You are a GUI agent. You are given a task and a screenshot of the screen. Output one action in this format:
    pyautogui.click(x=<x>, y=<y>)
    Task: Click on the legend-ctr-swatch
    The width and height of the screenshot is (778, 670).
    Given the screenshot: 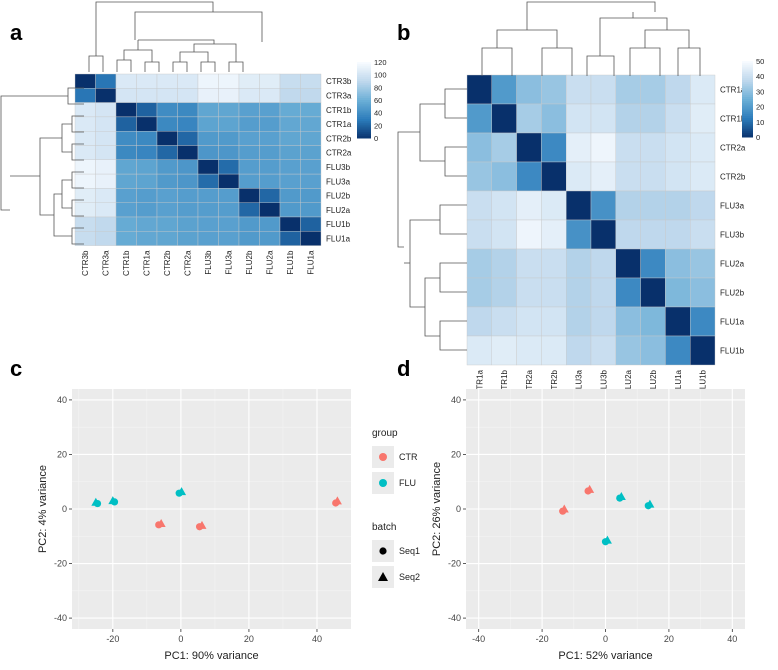 What is the action you would take?
    pyautogui.click(x=383, y=457)
    